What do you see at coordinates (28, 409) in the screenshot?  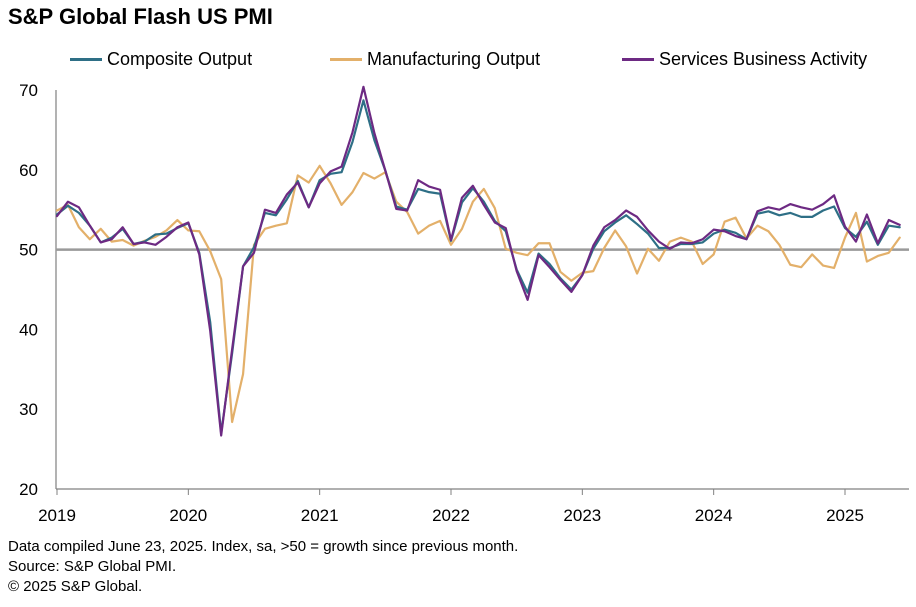 I see `y-tick-label-30: 30` at bounding box center [28, 409].